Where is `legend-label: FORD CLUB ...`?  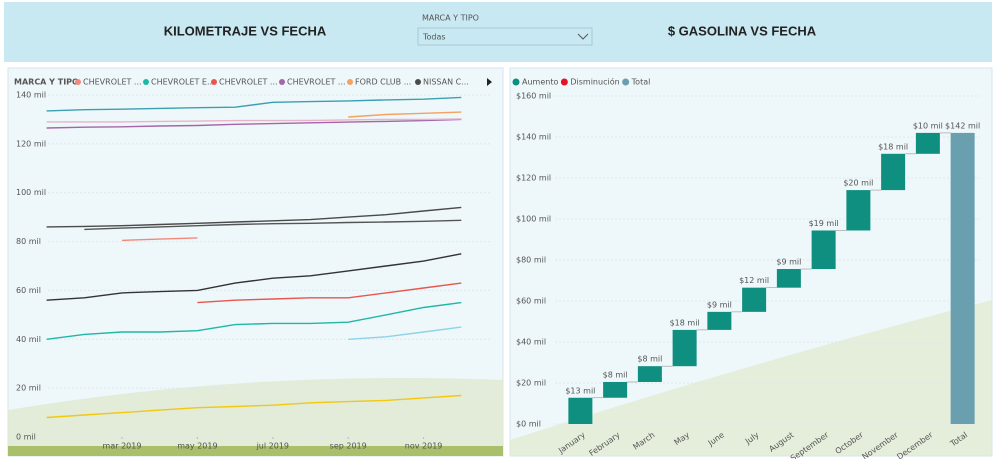 legend-label: FORD CLUB ... is located at coordinates (383, 82).